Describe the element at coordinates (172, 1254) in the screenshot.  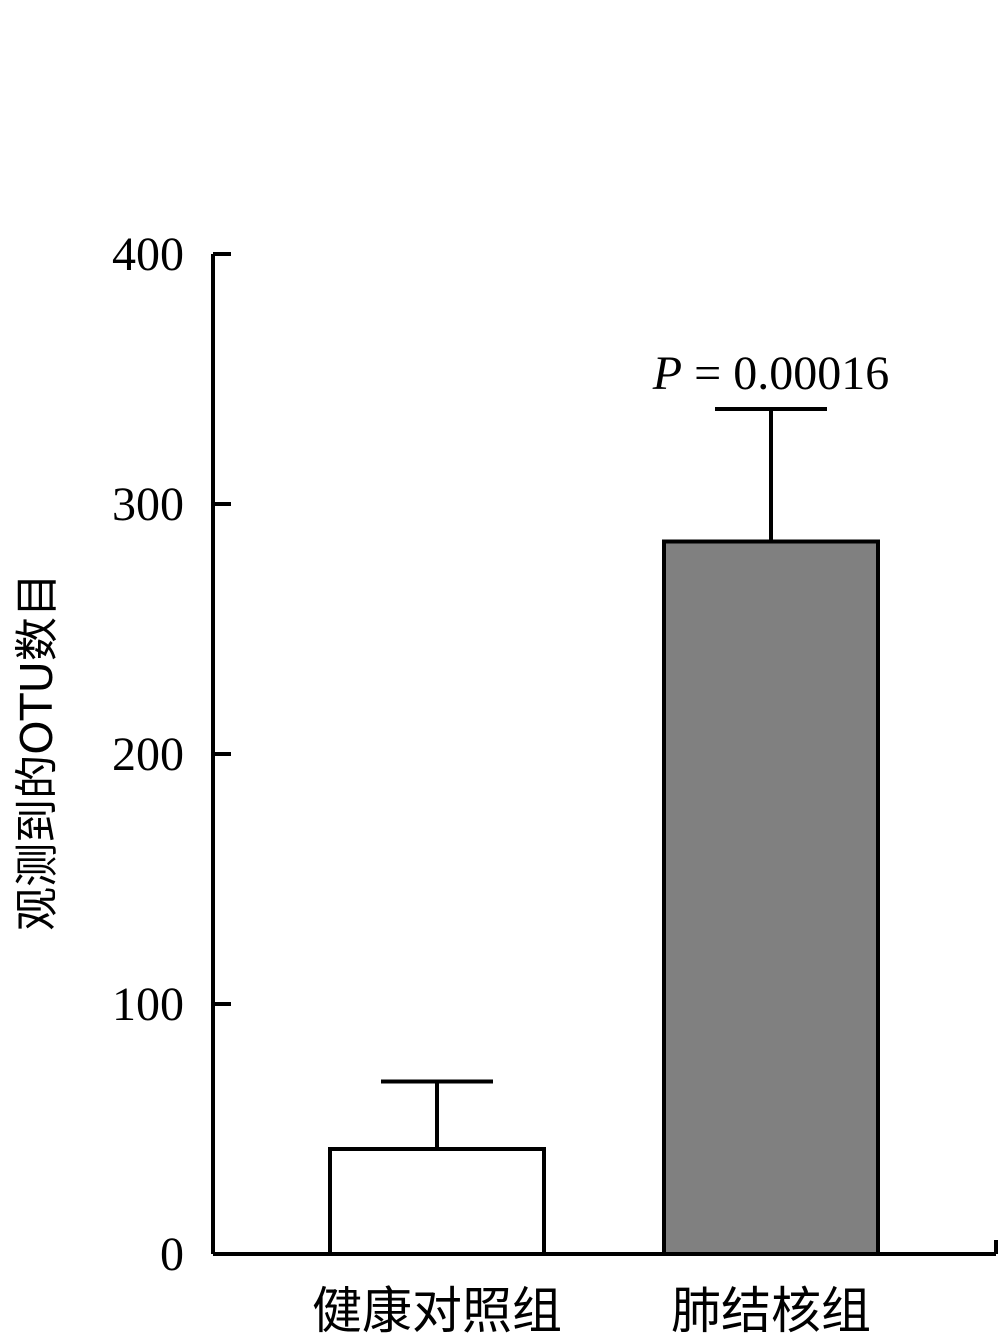
I see `y-tick-label: 0` at that location.